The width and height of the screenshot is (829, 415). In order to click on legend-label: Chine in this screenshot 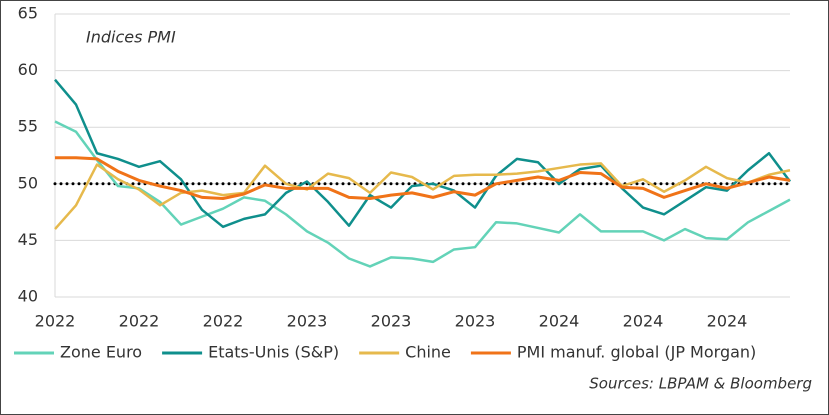, I will do `click(428, 352)`.